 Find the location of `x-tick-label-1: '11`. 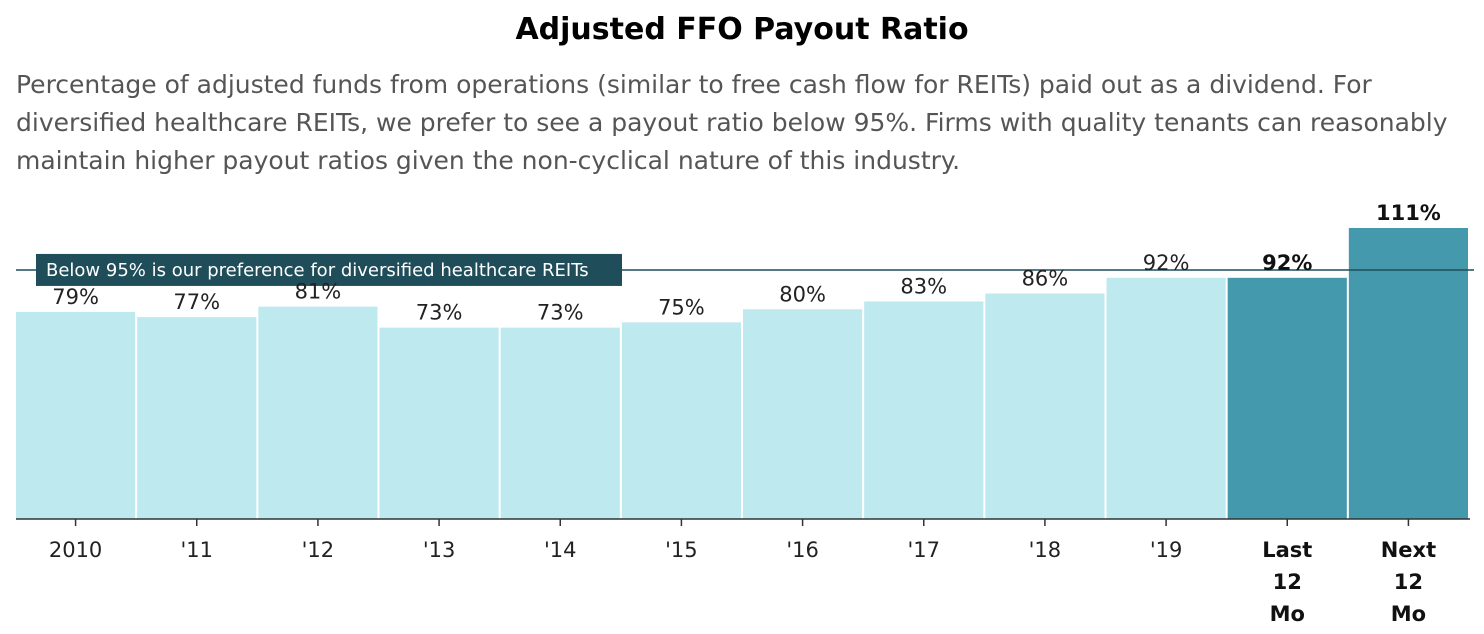

x-tick-label-1: '11 is located at coordinates (197, 550).